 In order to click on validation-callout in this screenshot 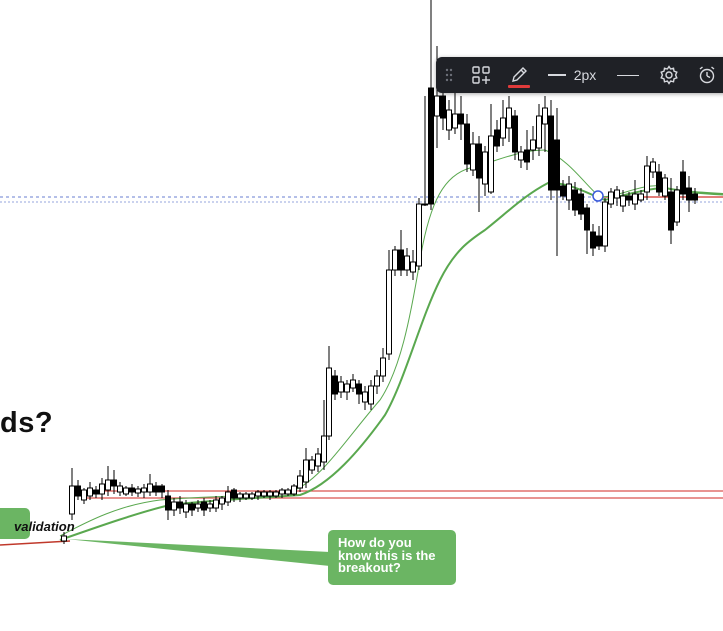, I will do `click(15, 523)`.